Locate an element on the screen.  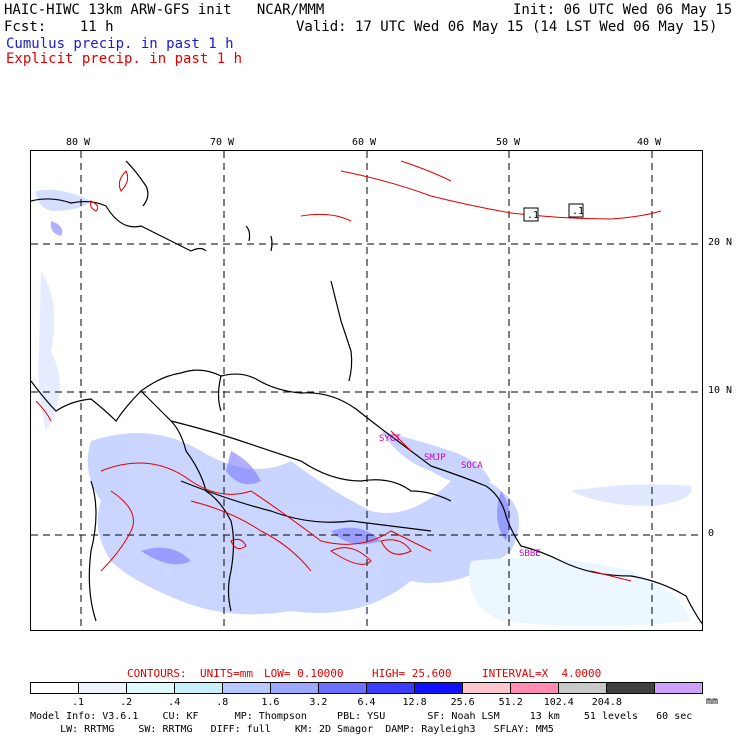
colorbar-tick-label: .4 is located at coordinates (174, 702).